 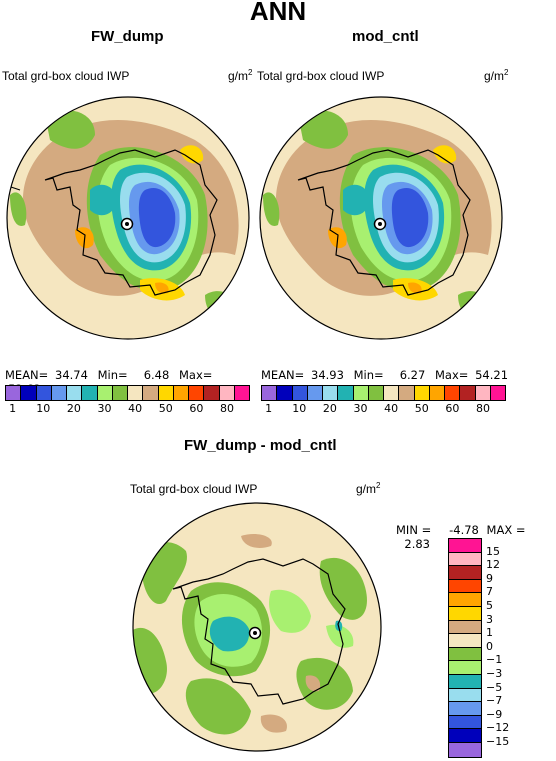 I want to click on colorbar-tick-label: 7, so click(x=489, y=592).